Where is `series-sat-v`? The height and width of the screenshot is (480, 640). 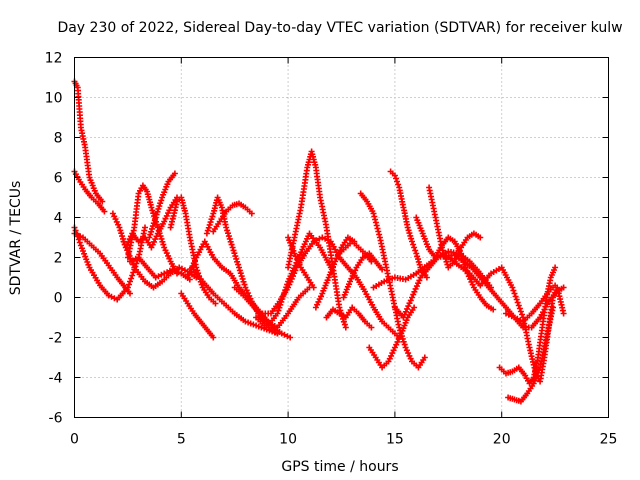
series-sat-v is located at coordinates (349, 317).